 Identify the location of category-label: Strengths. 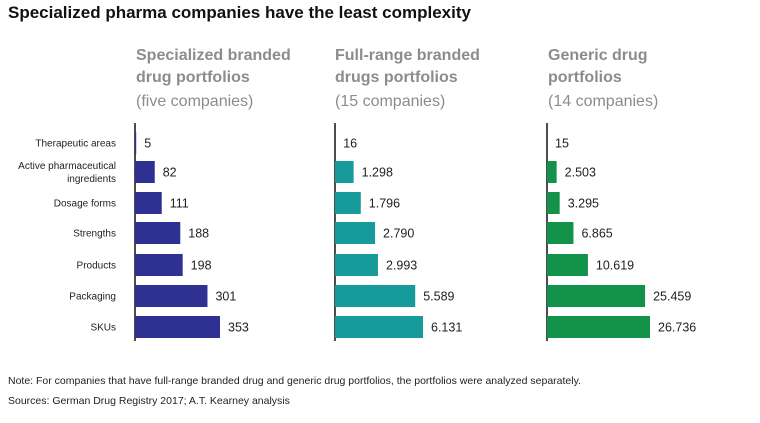
(94, 234).